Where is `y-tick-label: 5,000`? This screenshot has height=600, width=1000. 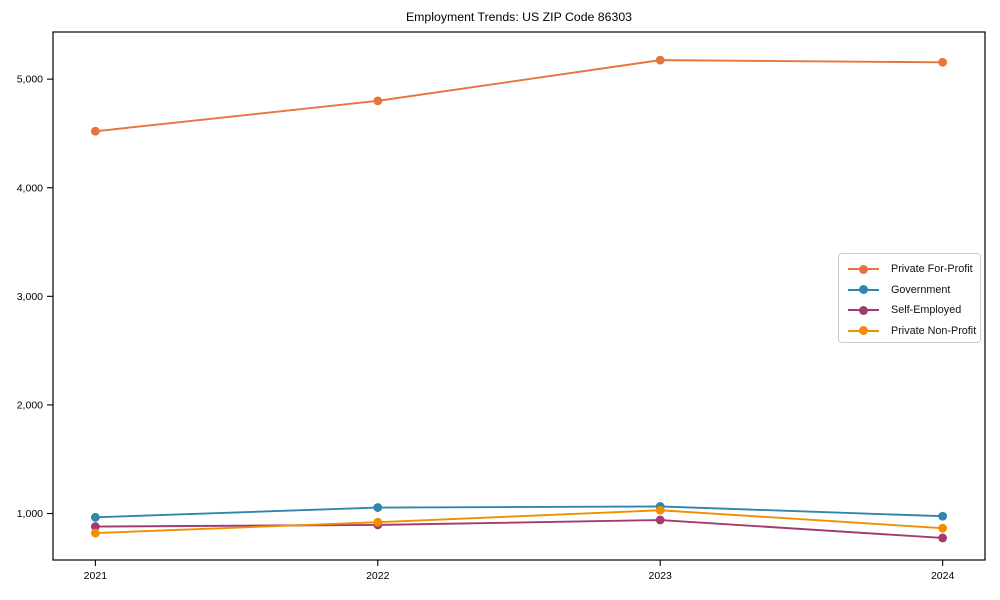
y-tick-label: 5,000 is located at coordinates (30, 80).